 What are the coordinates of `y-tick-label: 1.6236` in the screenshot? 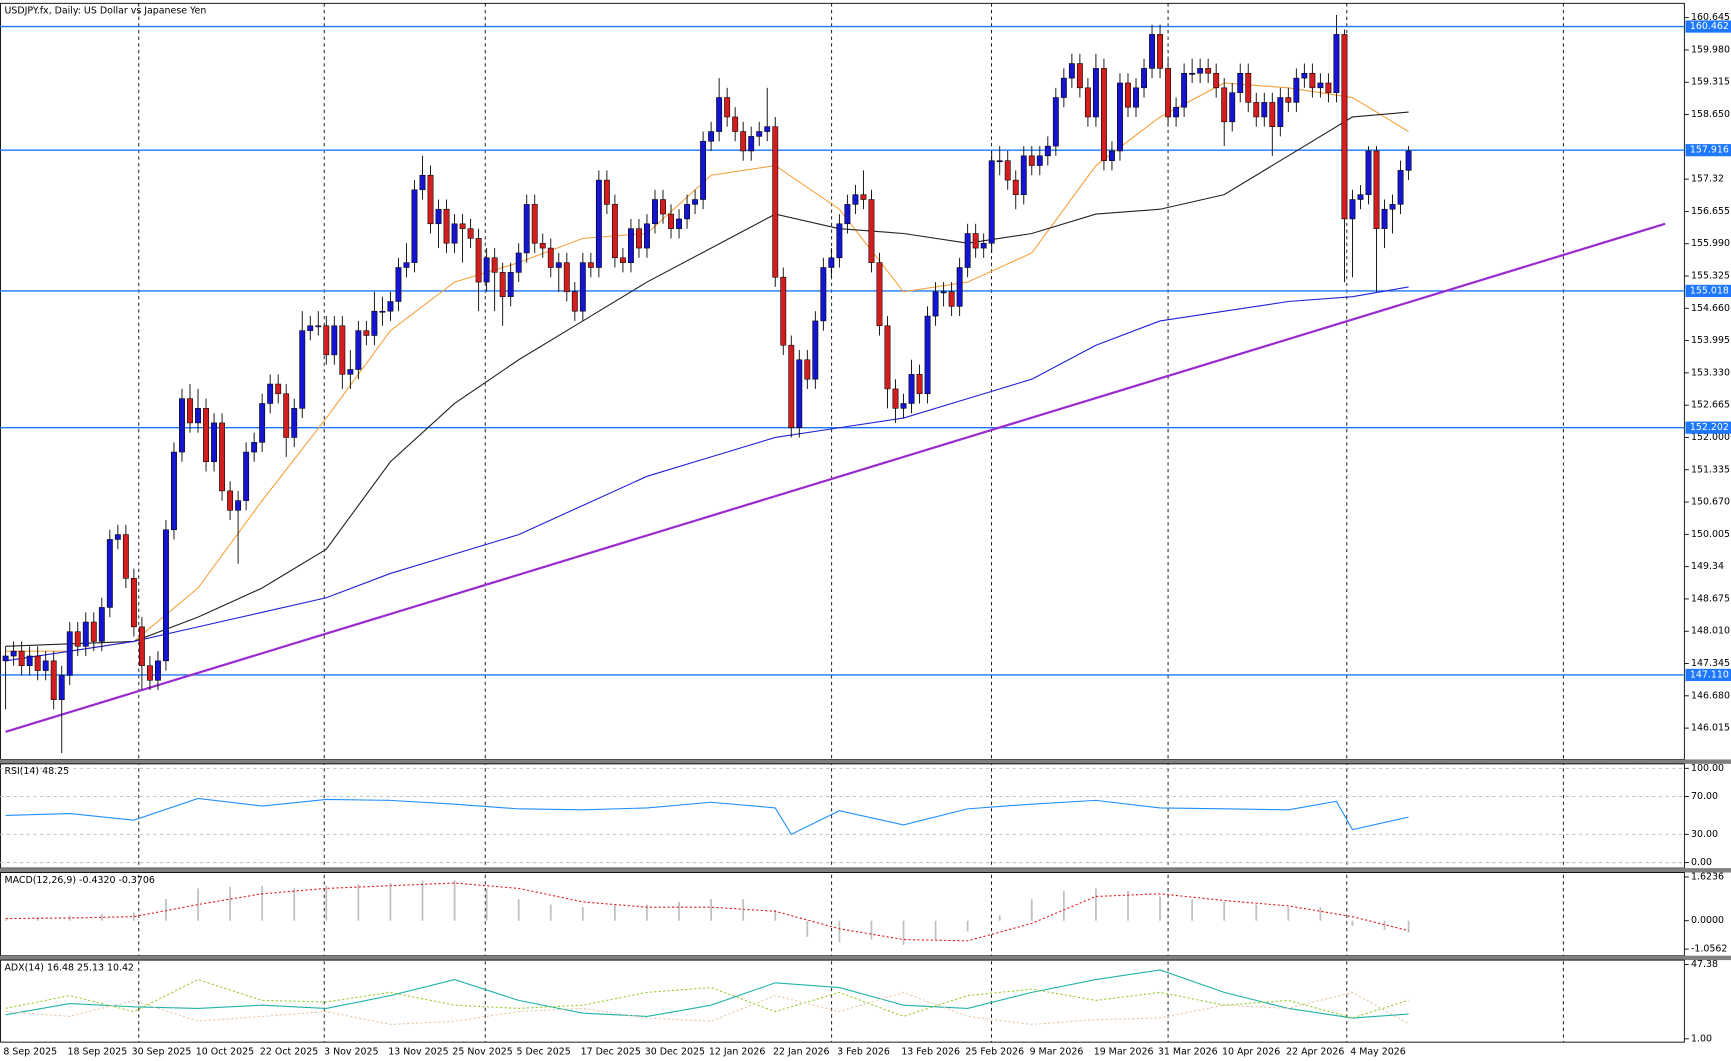 It's located at (1707, 877).